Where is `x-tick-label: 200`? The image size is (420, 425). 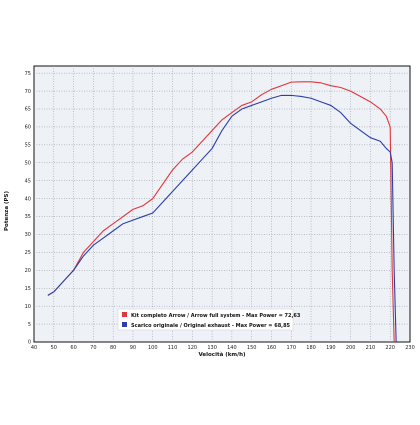
x-tick-label: 200 is located at coordinates (351, 348).